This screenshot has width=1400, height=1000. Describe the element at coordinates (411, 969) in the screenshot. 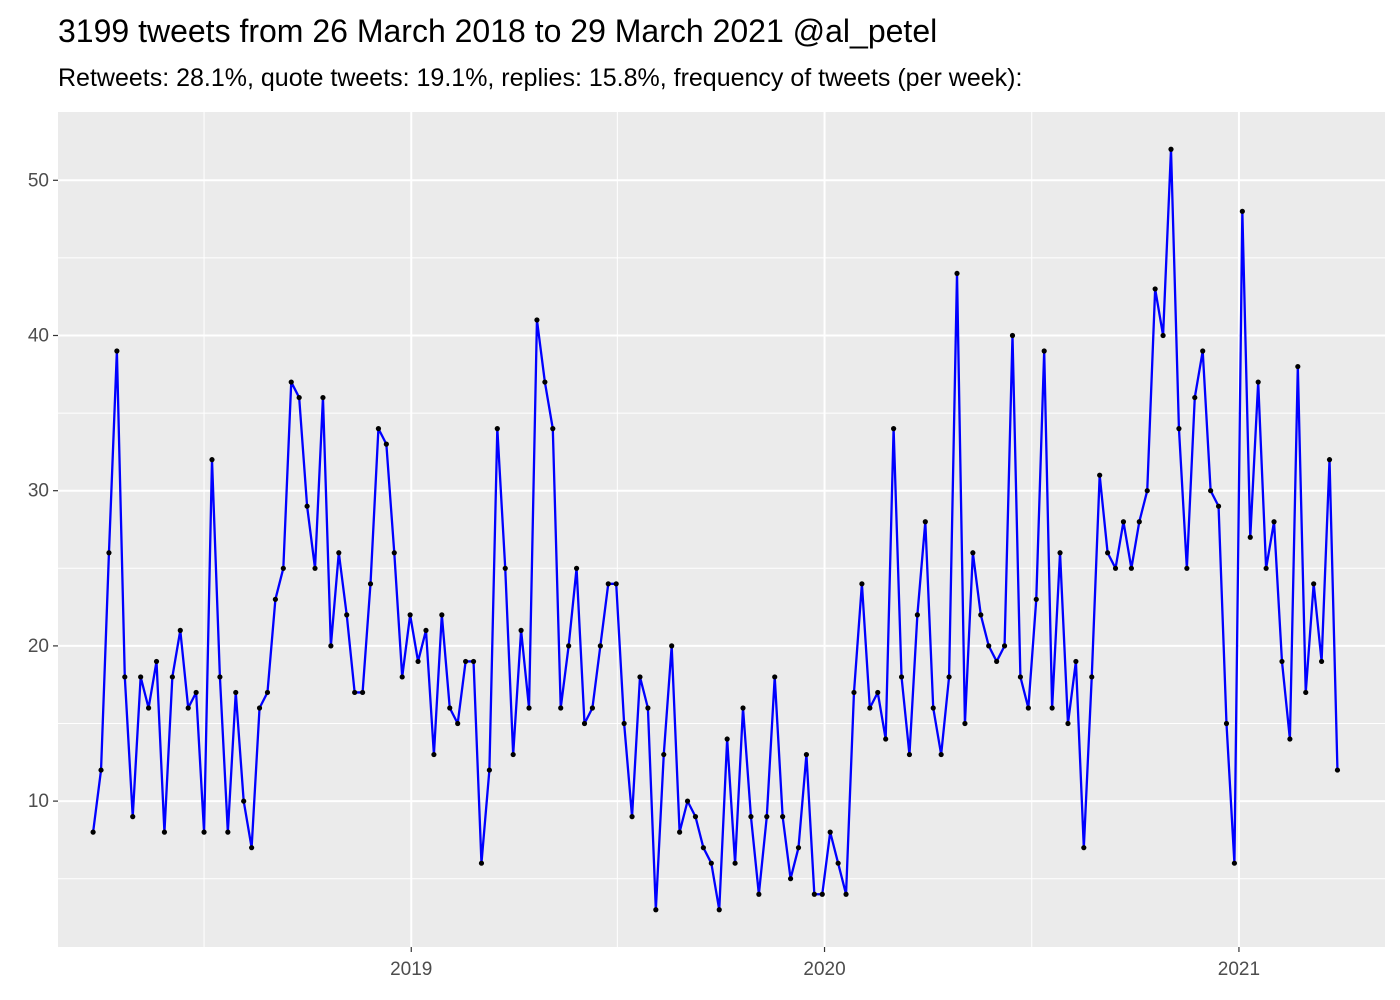

I see `x-tick-label: 2019` at that location.